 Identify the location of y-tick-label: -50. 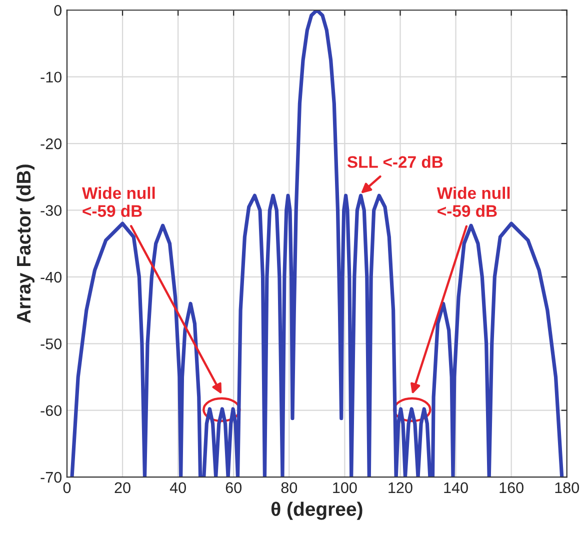
(51, 344).